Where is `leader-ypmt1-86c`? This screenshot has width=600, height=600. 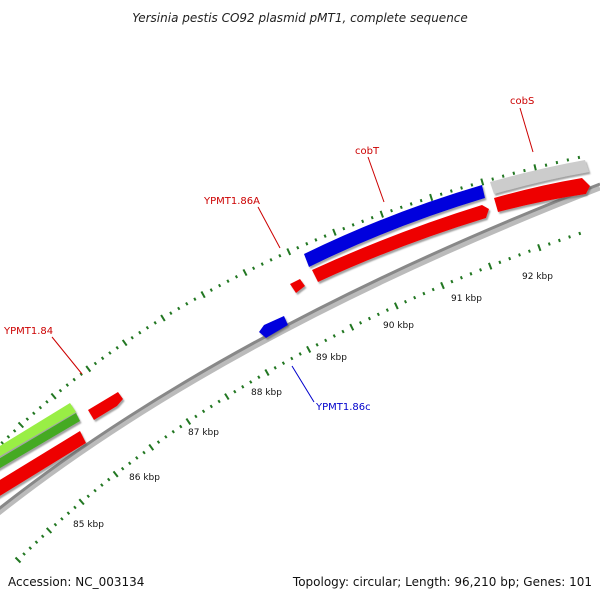 leader-ypmt1-86c is located at coordinates (303, 384).